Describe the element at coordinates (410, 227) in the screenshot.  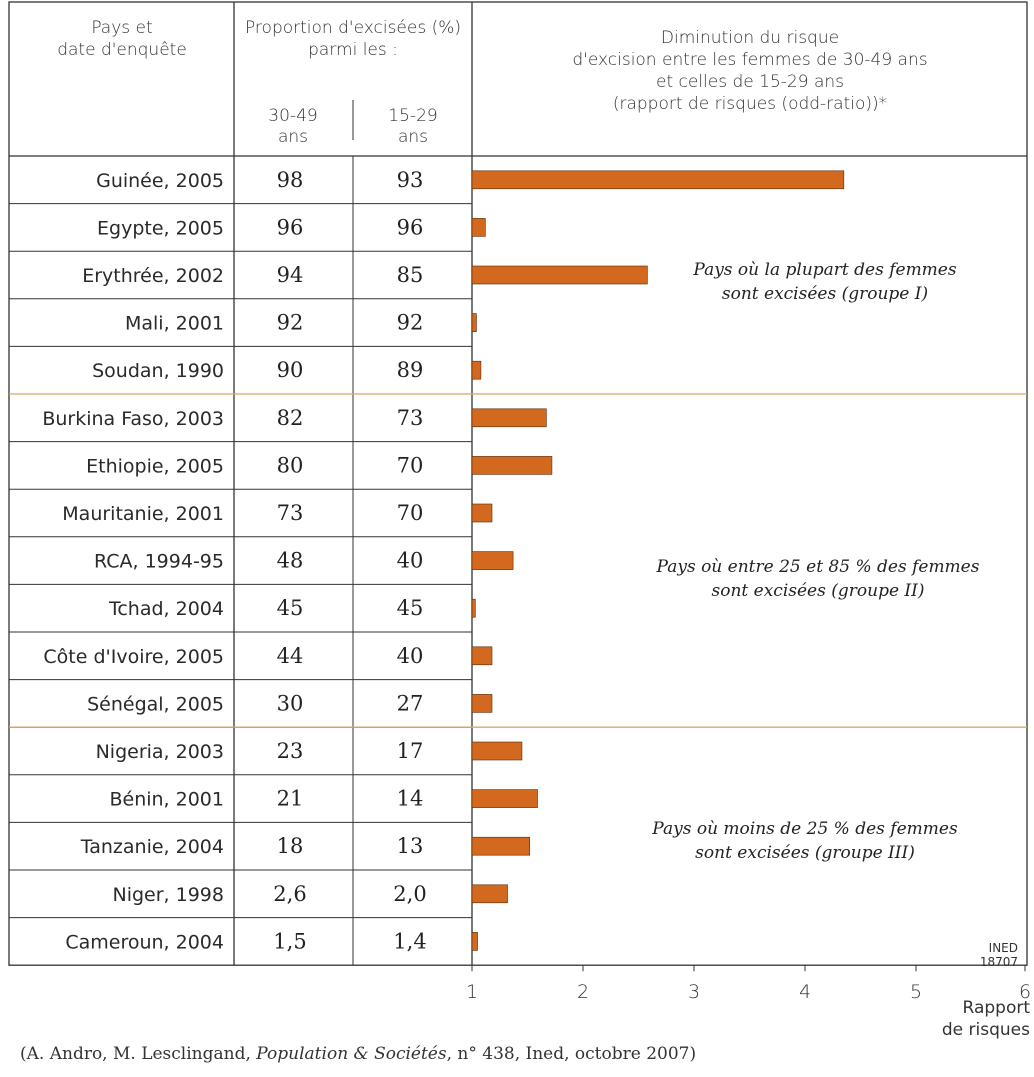
I see `value-15-29: 96` at that location.